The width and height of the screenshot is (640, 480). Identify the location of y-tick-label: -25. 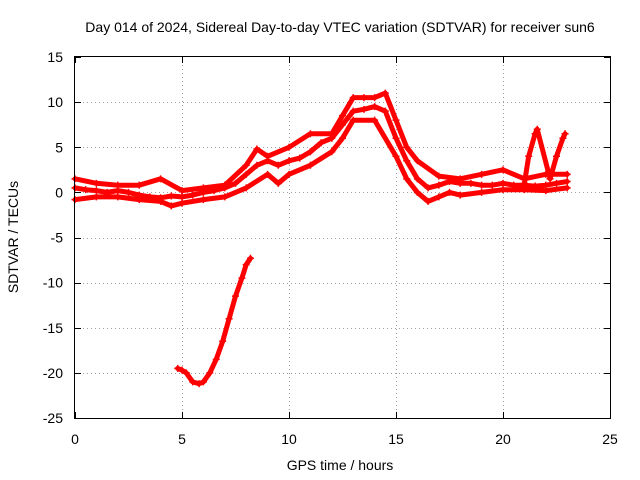
(53, 418).